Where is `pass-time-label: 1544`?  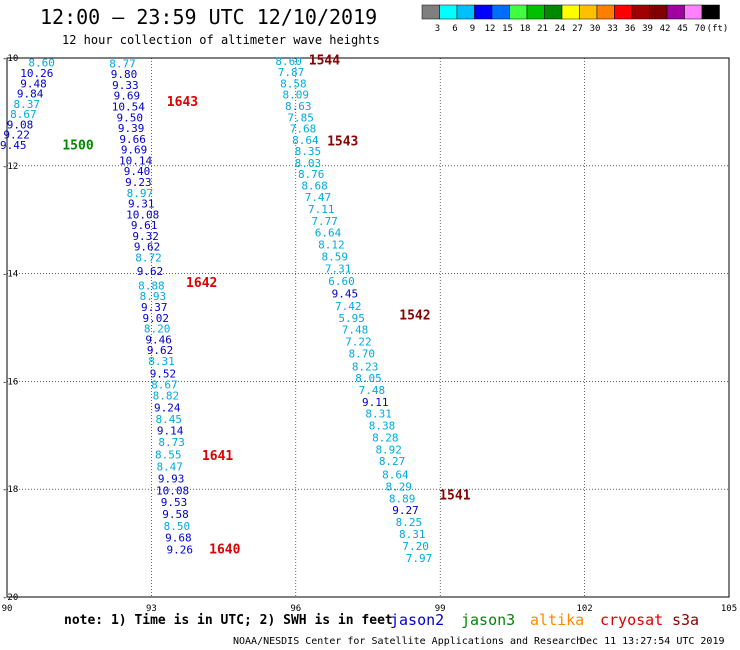 pass-time-label: 1544 is located at coordinates (324, 61).